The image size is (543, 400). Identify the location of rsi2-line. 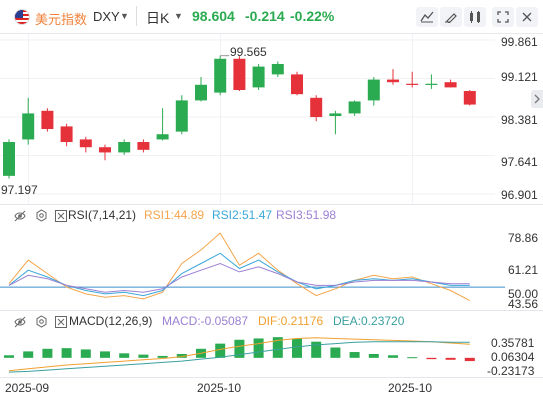
(239, 274).